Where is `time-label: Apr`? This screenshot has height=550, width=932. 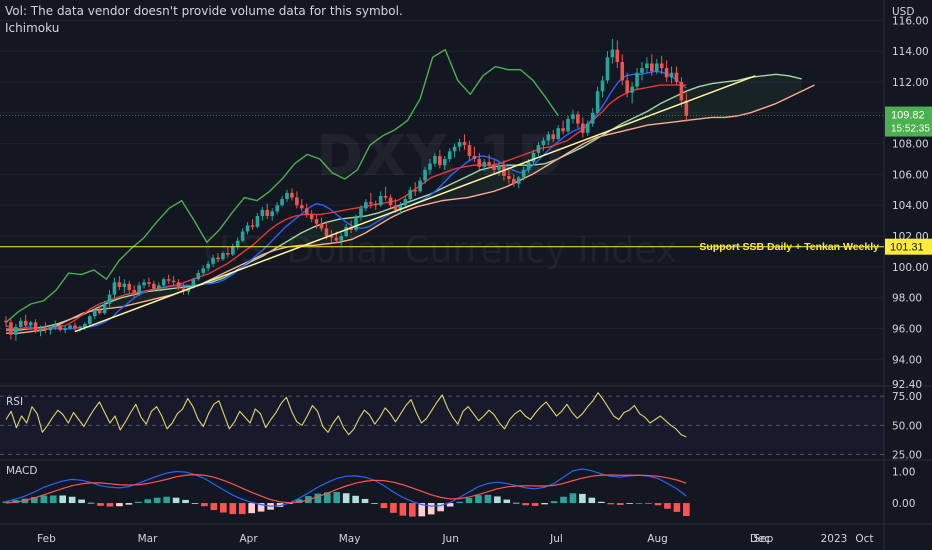 time-label: Apr is located at coordinates (248, 539).